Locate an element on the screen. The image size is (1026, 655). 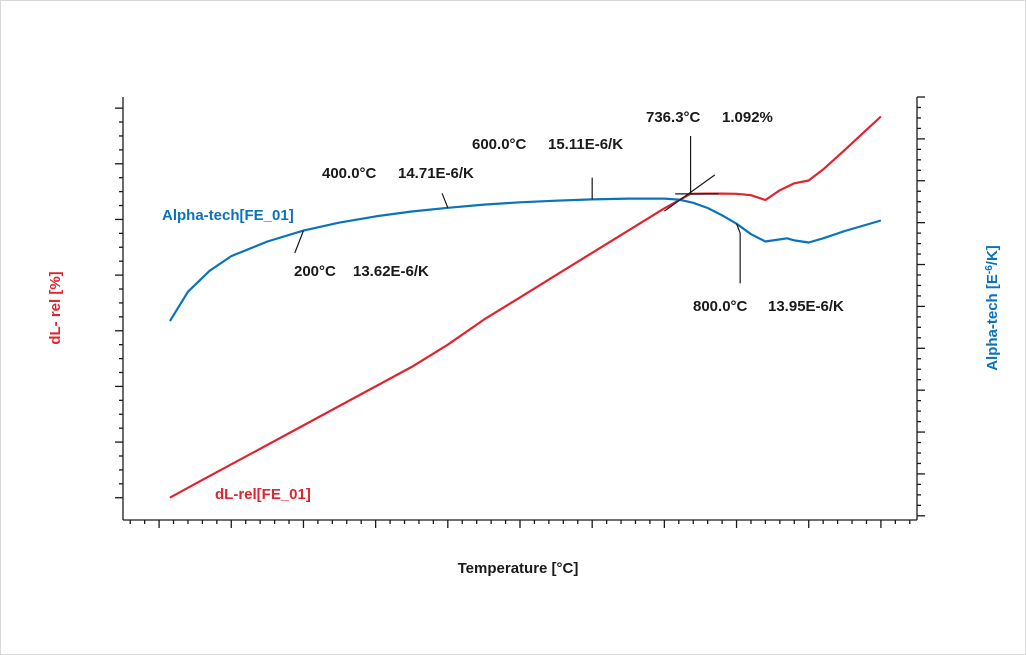
annotation-layer is located at coordinates (517, 209).